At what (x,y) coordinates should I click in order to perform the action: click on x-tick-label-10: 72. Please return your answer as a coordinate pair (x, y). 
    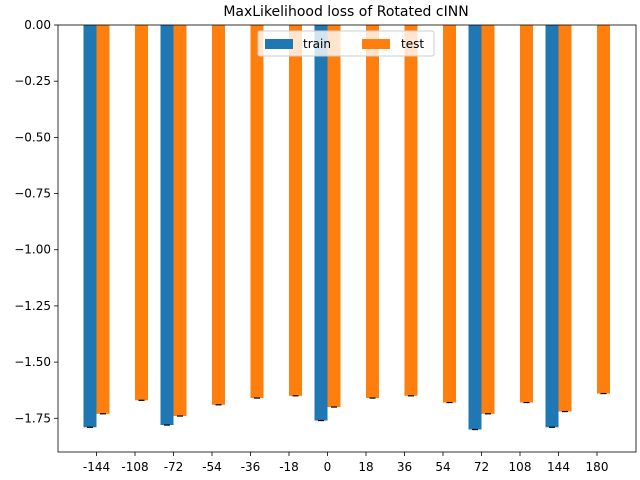
    Looking at the image, I should click on (481, 467).